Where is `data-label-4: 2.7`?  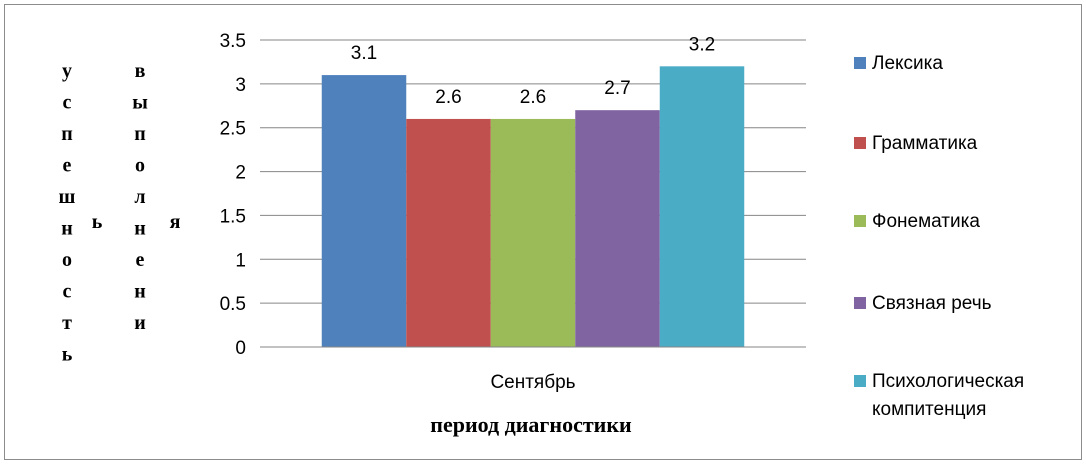 data-label-4: 2.7 is located at coordinates (617, 88).